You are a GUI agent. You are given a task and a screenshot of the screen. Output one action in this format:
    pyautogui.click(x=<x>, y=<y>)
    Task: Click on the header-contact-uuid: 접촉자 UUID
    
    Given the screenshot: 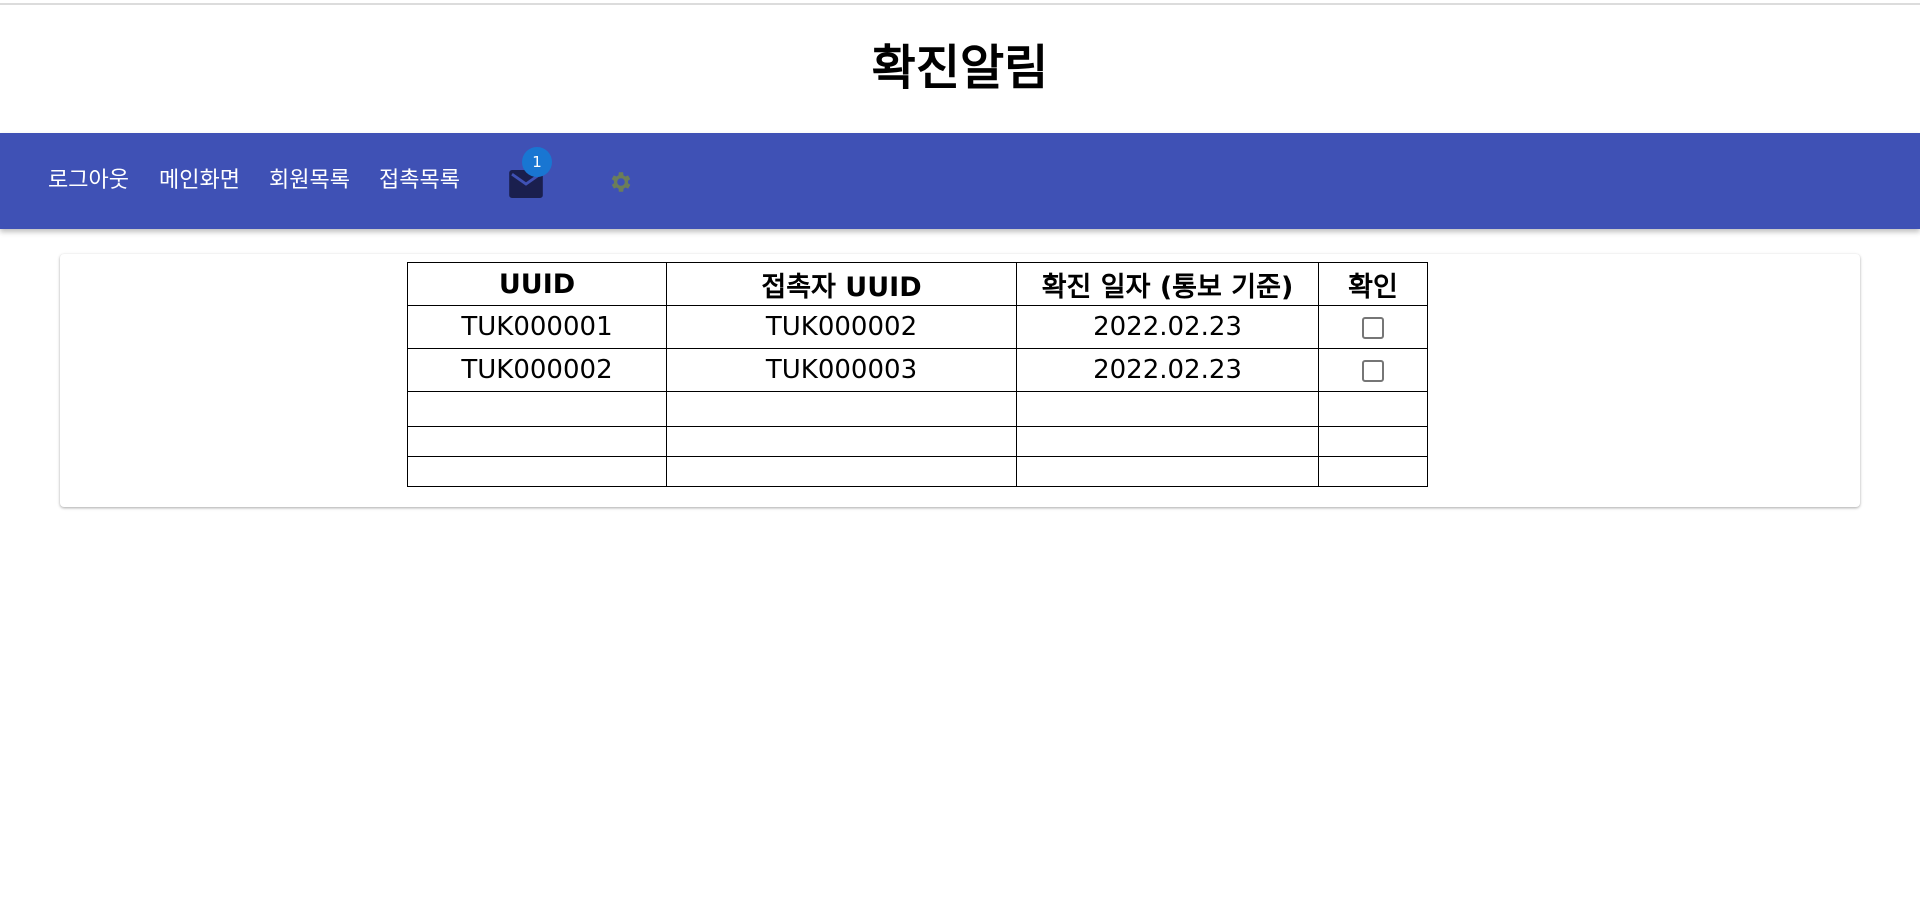 What is the action you would take?
    pyautogui.click(x=841, y=284)
    